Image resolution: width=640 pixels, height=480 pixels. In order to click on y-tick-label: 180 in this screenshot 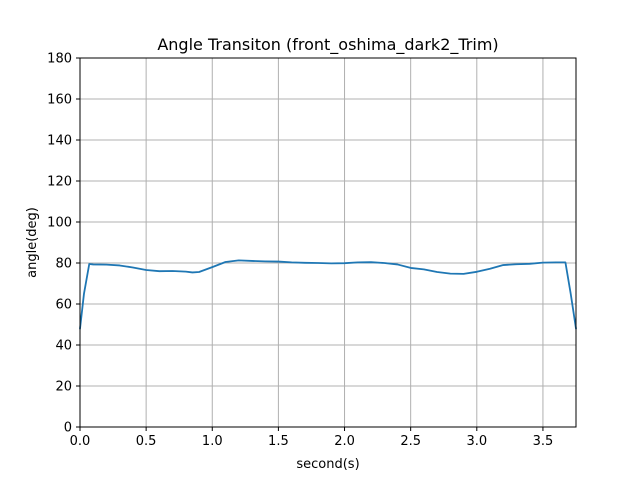, I will do `click(59, 59)`.